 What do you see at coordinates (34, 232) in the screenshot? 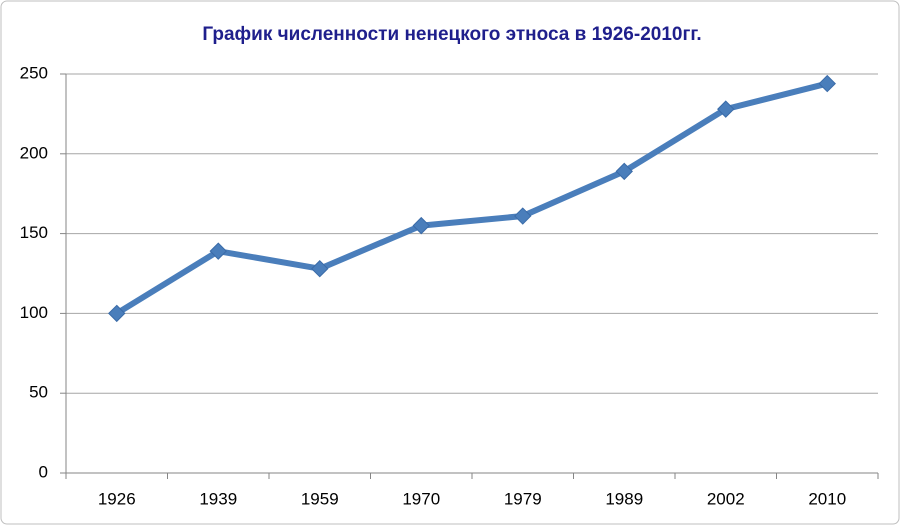
I see `y-tick-label: 150` at bounding box center [34, 232].